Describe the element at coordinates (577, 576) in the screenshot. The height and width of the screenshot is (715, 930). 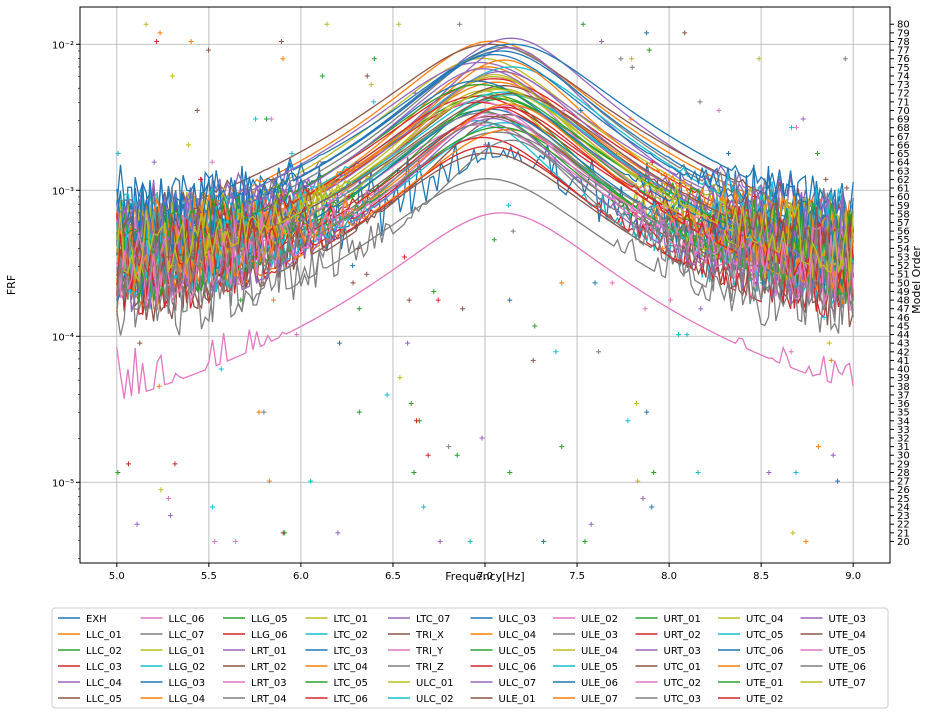
I see `x-tick-label: 7.5` at that location.